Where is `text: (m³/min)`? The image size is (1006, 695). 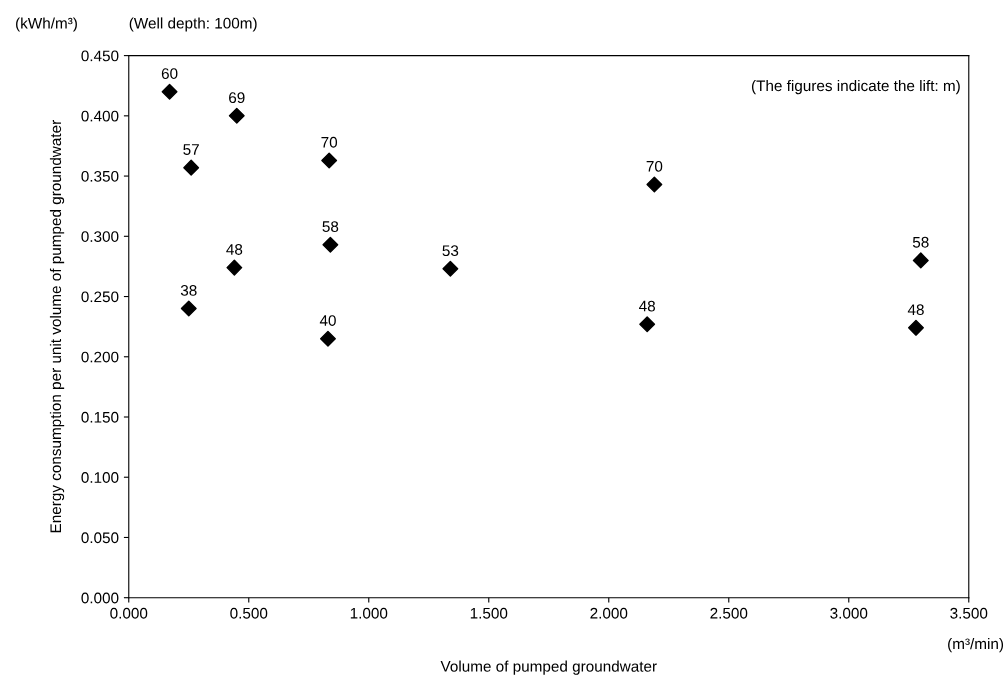
text: (m³/min) is located at coordinates (976, 645).